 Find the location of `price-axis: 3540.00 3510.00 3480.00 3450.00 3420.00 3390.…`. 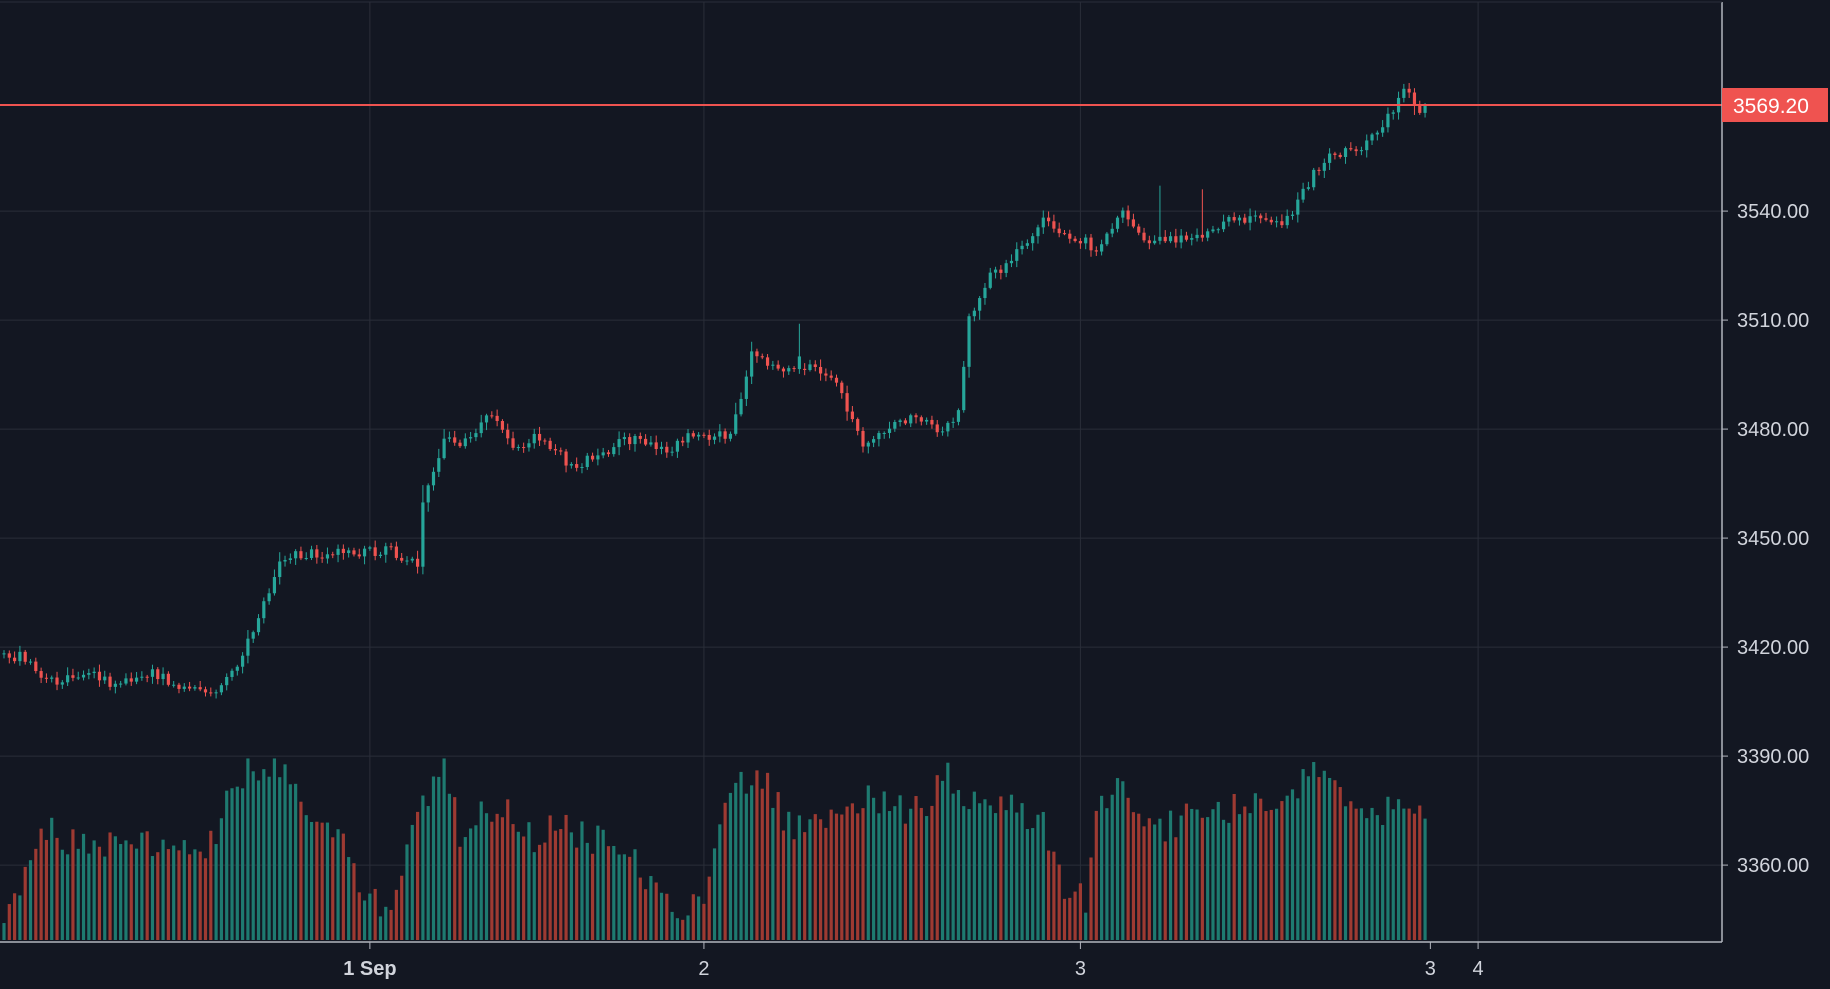

price-axis: 3540.00 3510.00 3480.00 3450.00 3420.00 3390.… is located at coordinates (1765, 539).